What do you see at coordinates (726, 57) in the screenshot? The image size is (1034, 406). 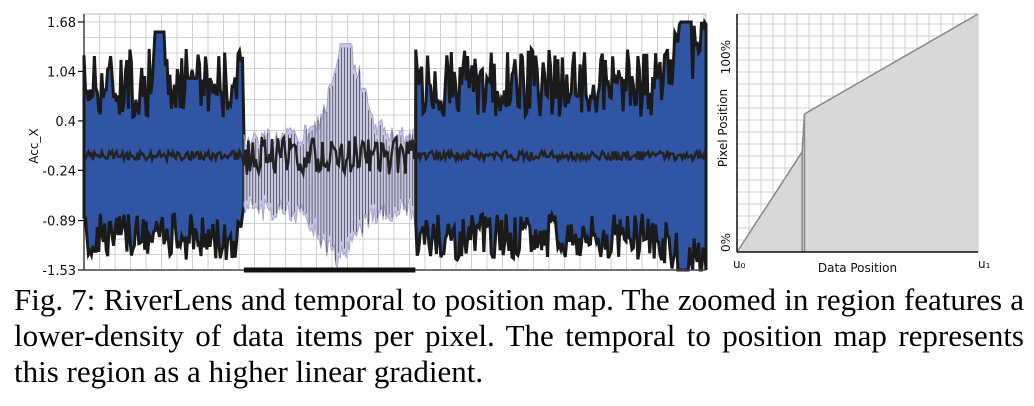 I see `y-tick-label: 100%` at bounding box center [726, 57].